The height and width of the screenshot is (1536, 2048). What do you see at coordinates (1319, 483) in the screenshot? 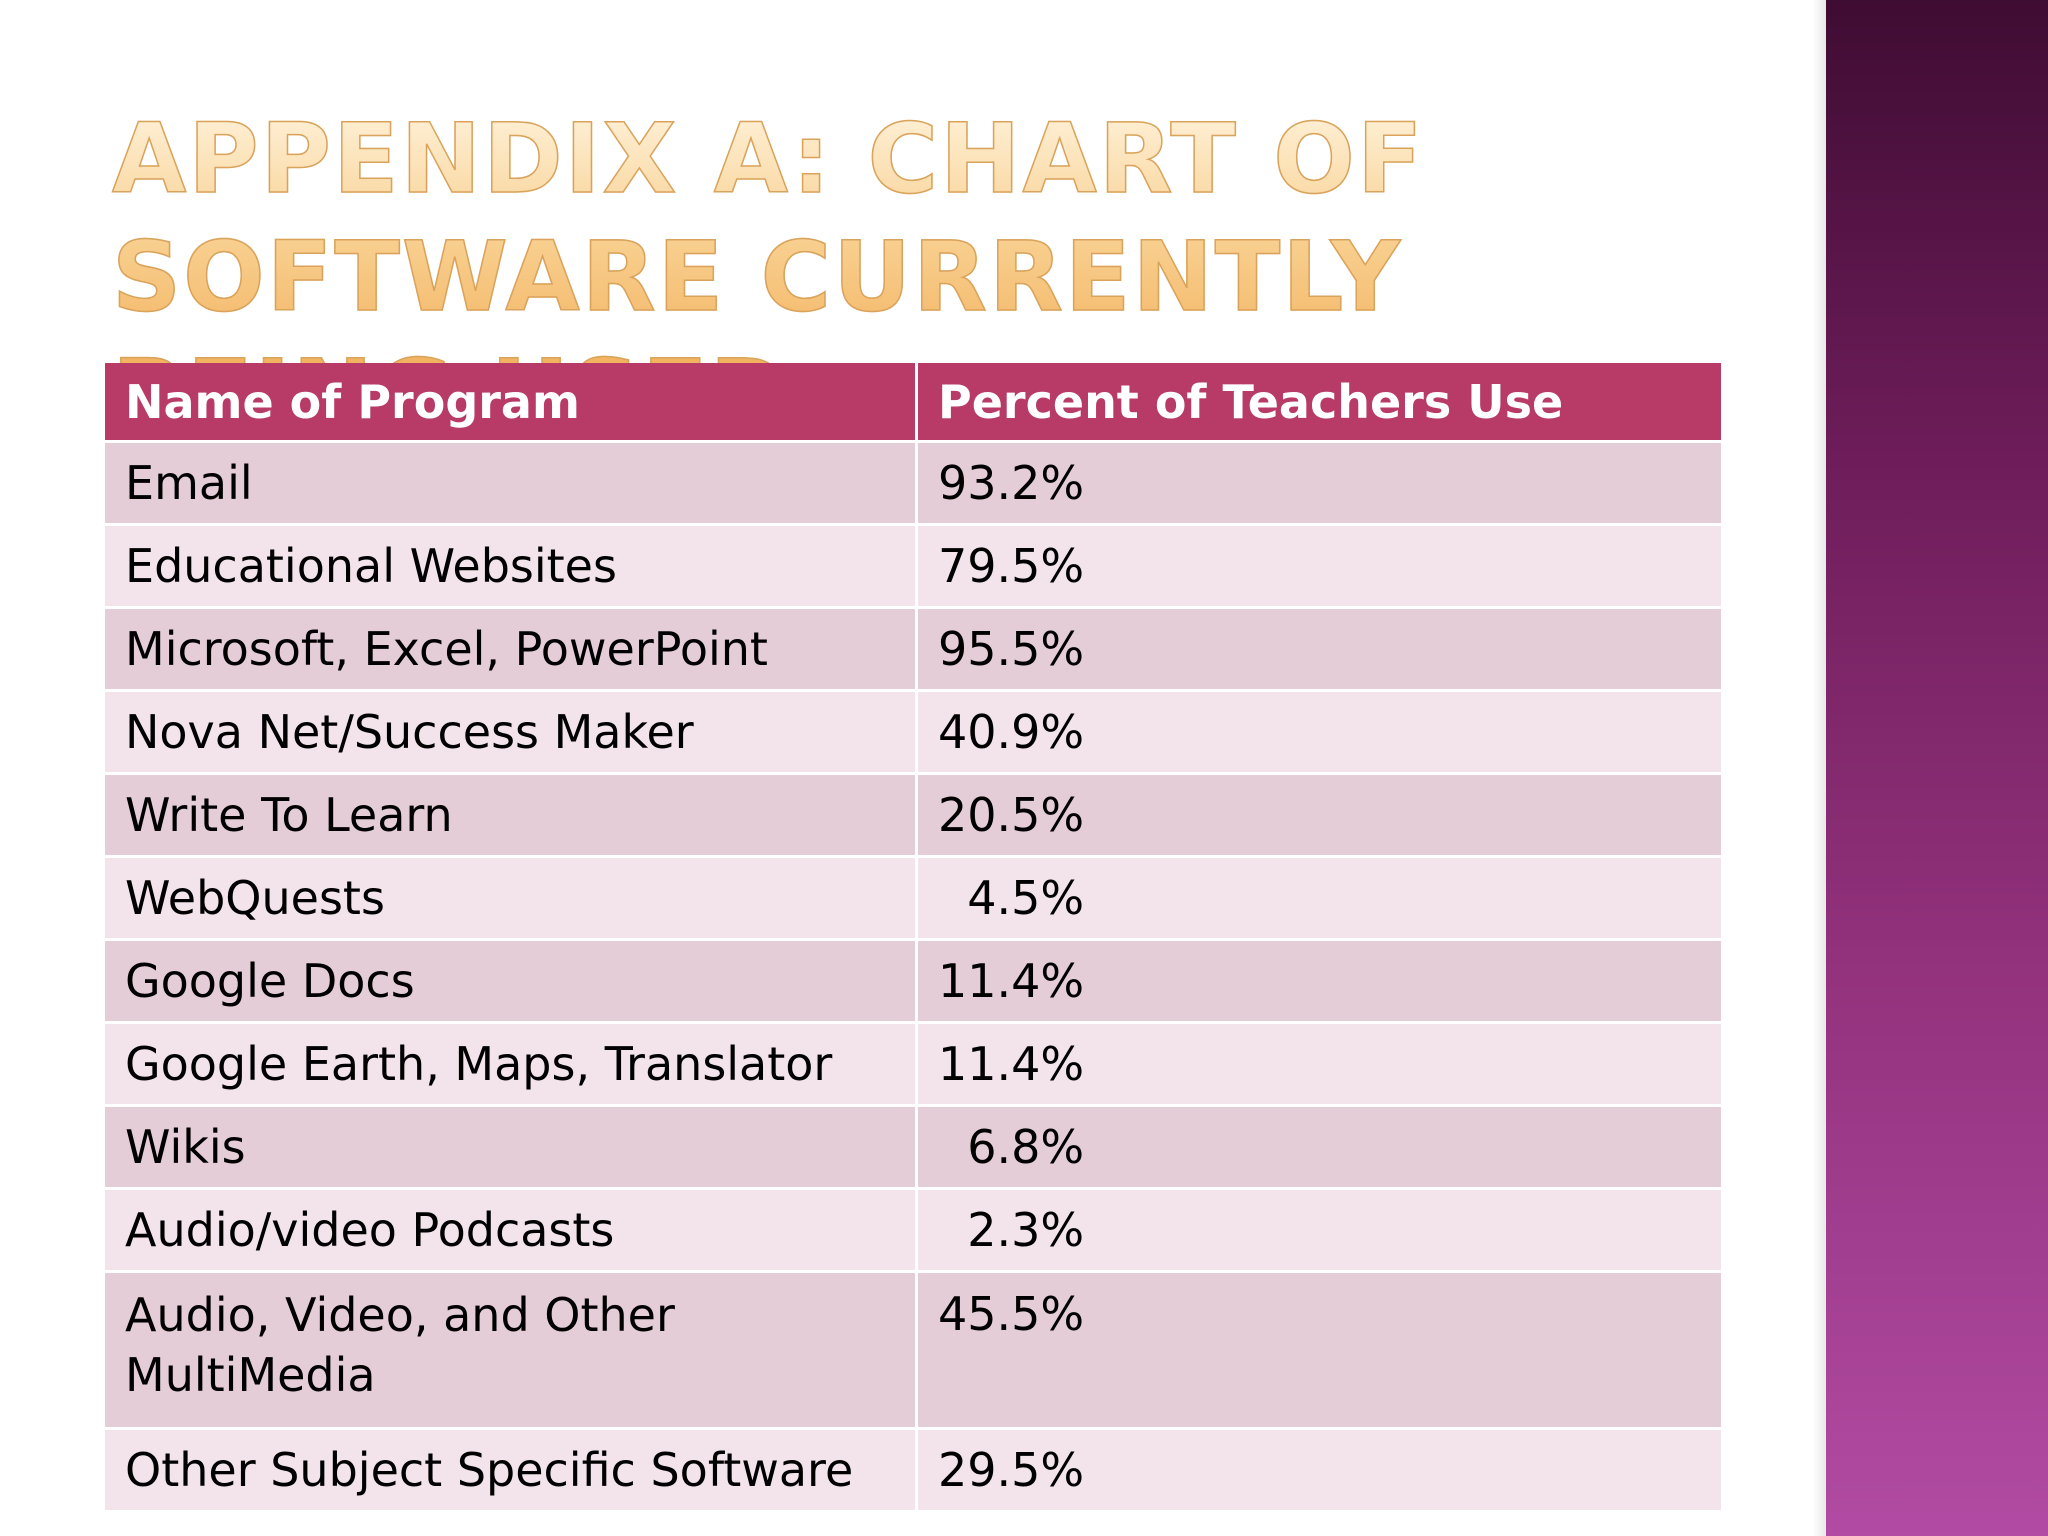
I see `percent-cell: 93.2%` at bounding box center [1319, 483].